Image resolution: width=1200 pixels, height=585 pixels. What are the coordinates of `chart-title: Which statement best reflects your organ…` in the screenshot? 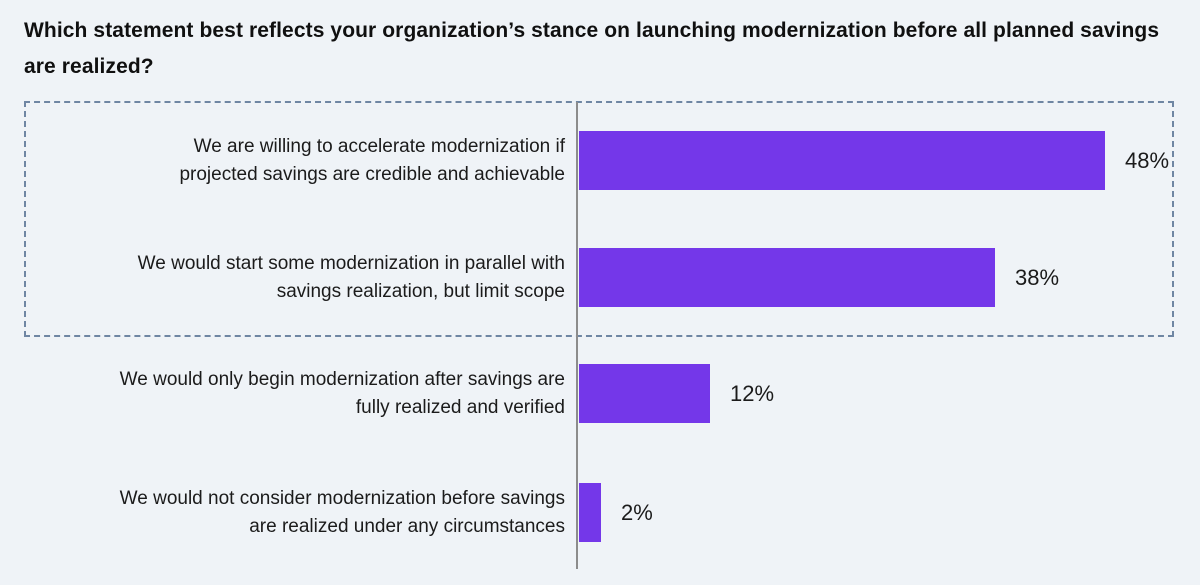 It's located at (592, 48).